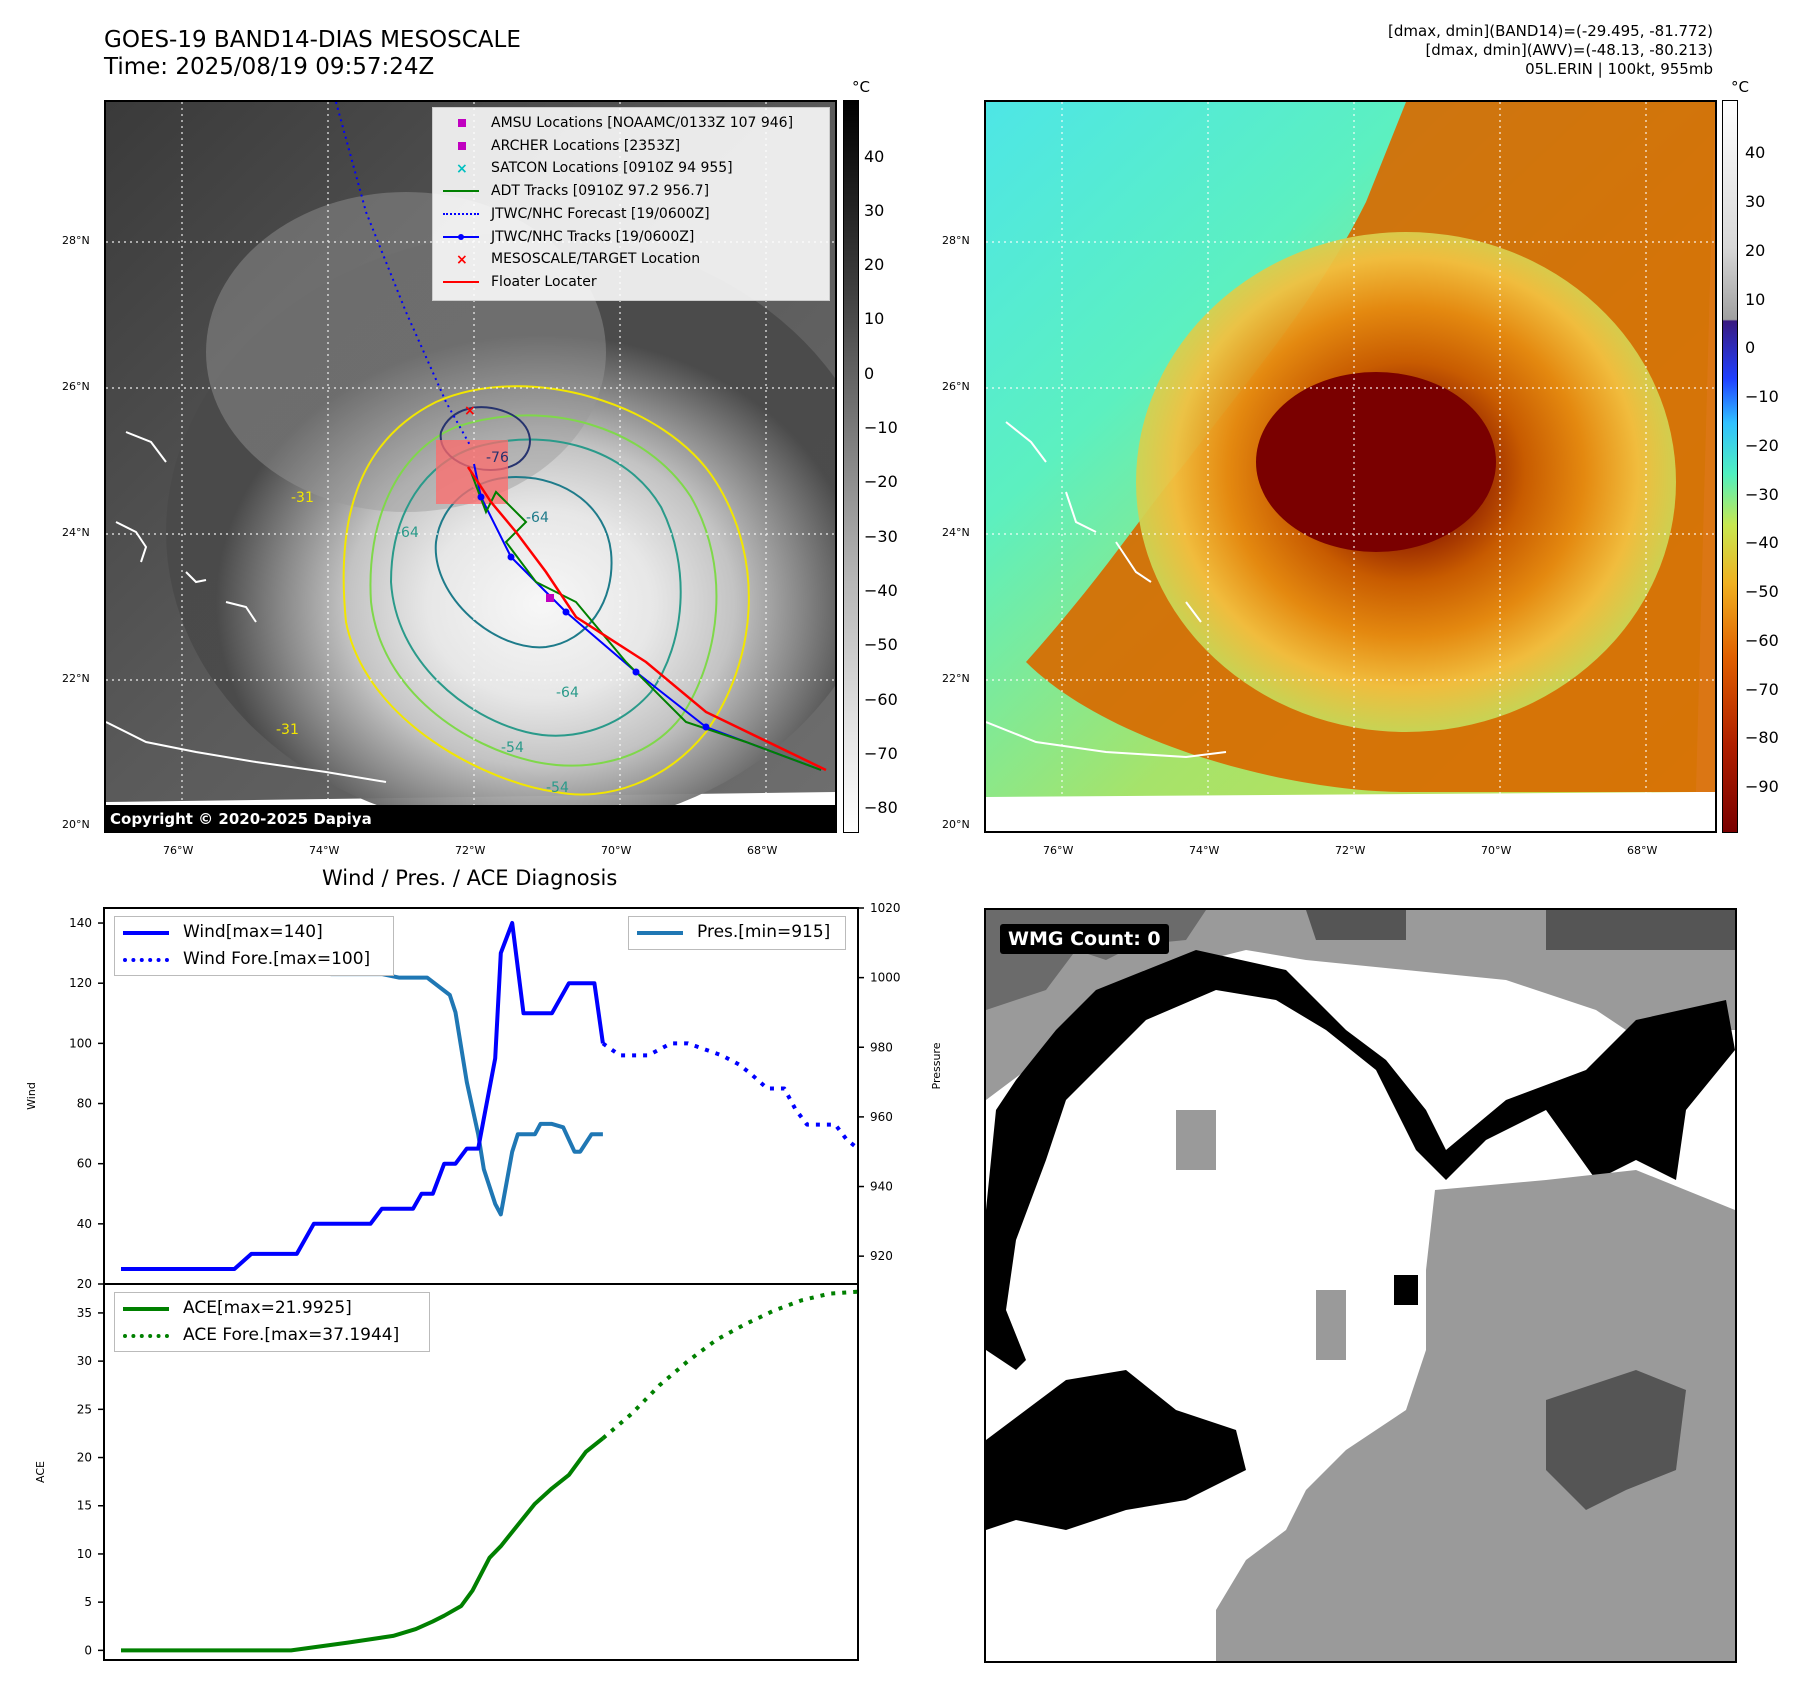  Describe the element at coordinates (1103, 522) in the screenshot. I see `awv-coastline-bahamas` at that location.